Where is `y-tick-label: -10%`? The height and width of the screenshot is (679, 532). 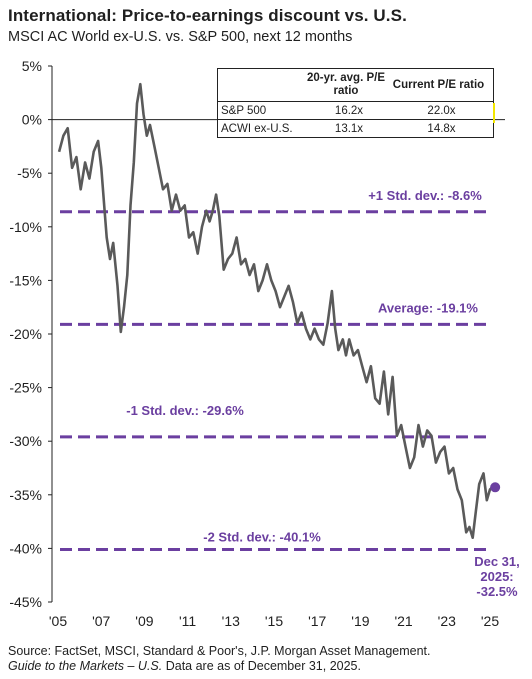 y-tick-label: -10% is located at coordinates (25, 227).